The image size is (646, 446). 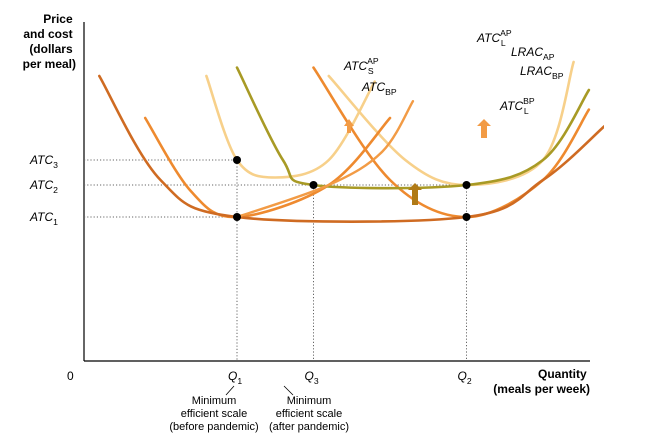 I want to click on dot-d-q1, so click(x=237, y=217).